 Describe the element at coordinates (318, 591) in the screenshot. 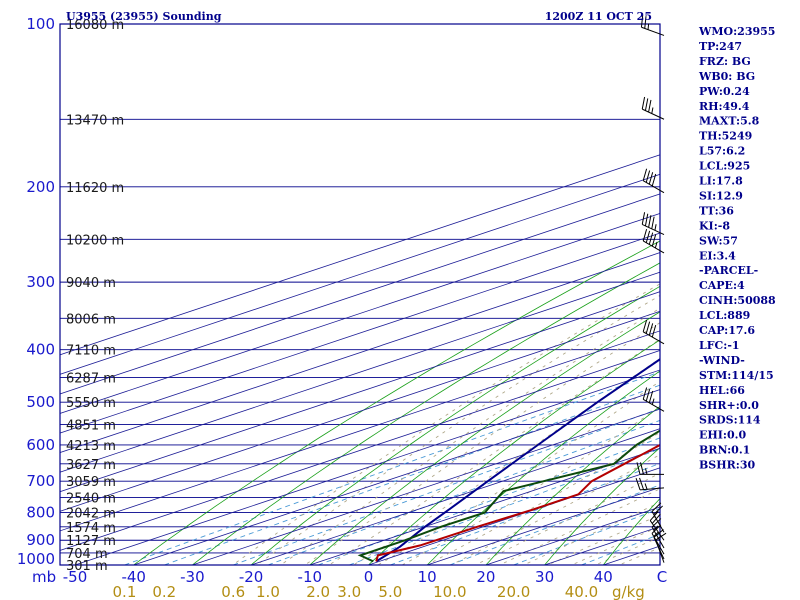

I see `mixing-ratio-tick-label: 2.0` at that location.